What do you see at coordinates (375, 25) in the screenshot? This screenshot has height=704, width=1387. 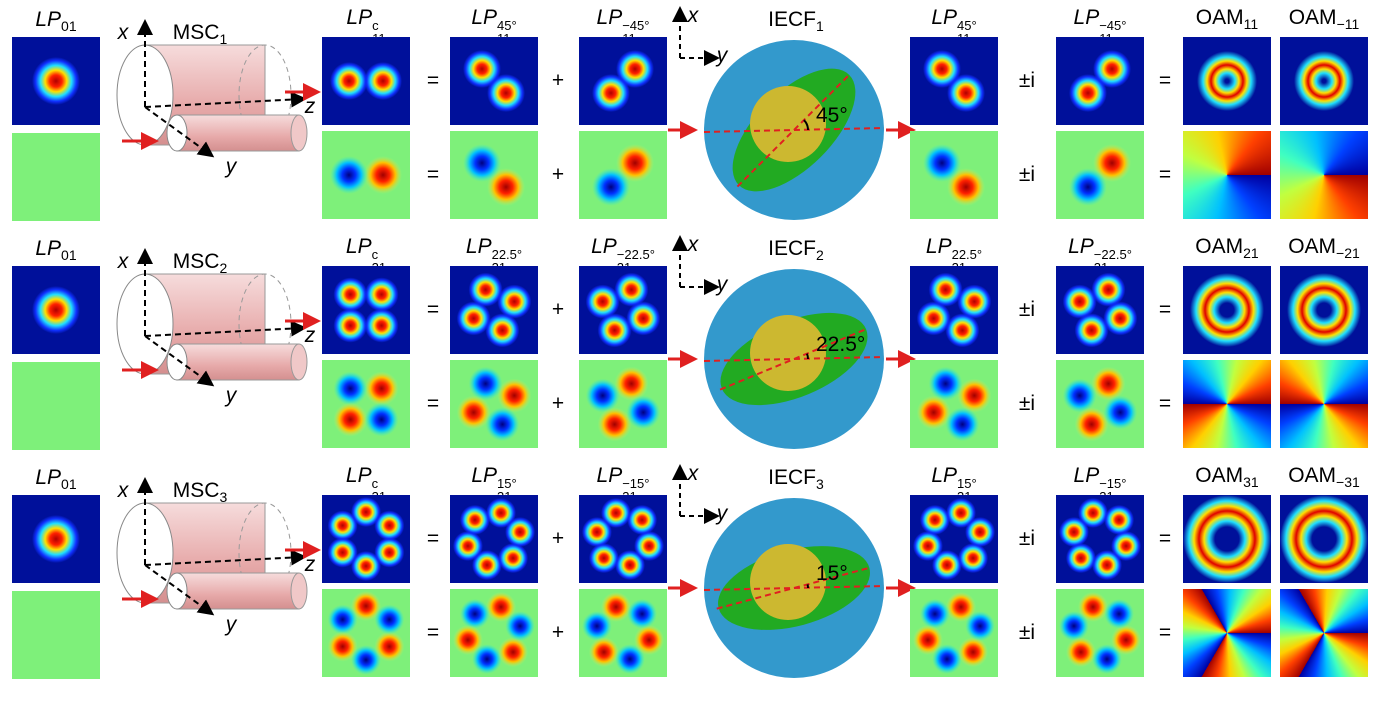 I see `superscript: c` at bounding box center [375, 25].